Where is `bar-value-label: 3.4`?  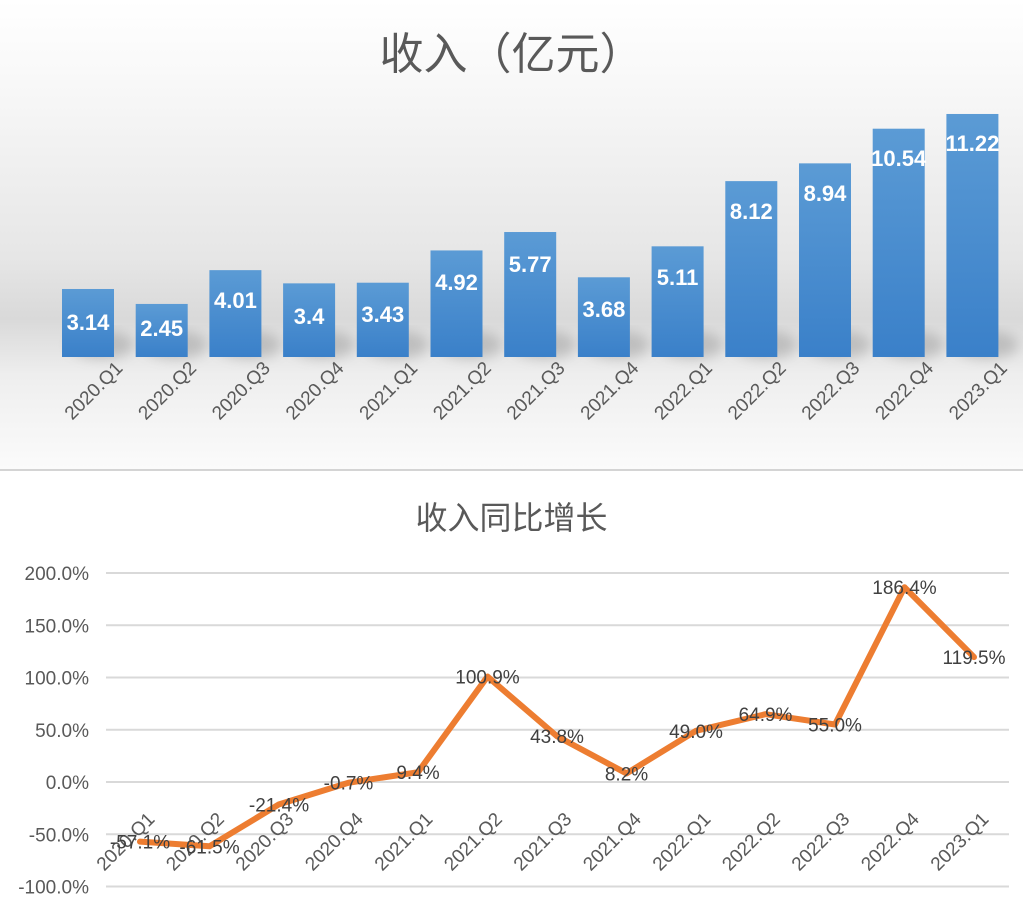 bar-value-label: 3.4 is located at coordinates (309, 316).